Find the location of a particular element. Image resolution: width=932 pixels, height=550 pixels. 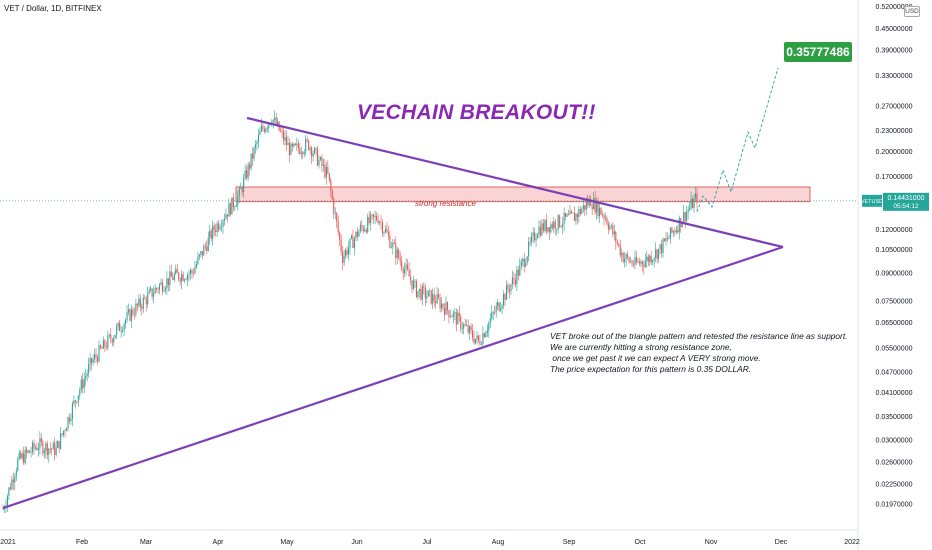

headline-text: VECHAIN BREAKOUT!! is located at coordinates (476, 112).